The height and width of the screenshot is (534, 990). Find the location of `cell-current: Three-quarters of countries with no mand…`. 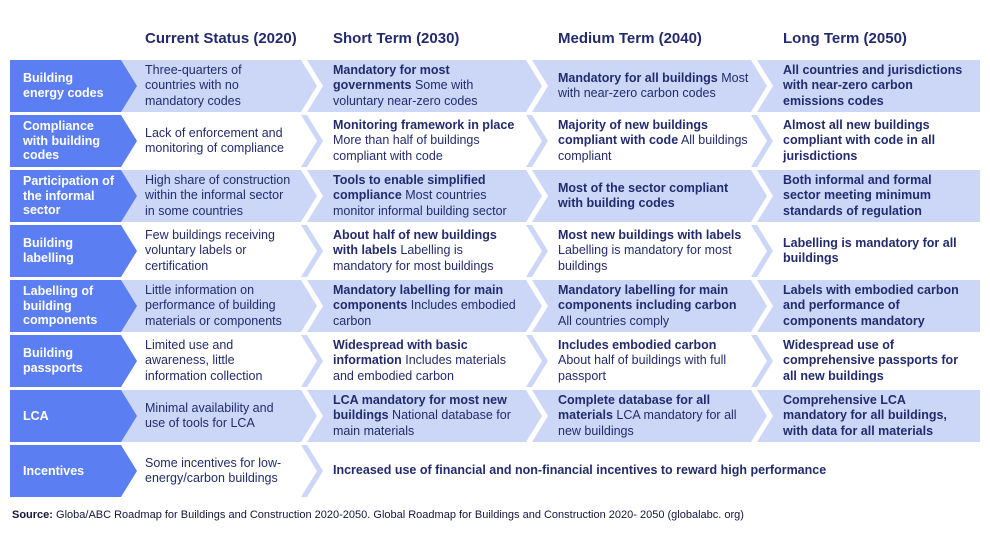

cell-current: Three-quarters of countries with no mand… is located at coordinates (217, 86).